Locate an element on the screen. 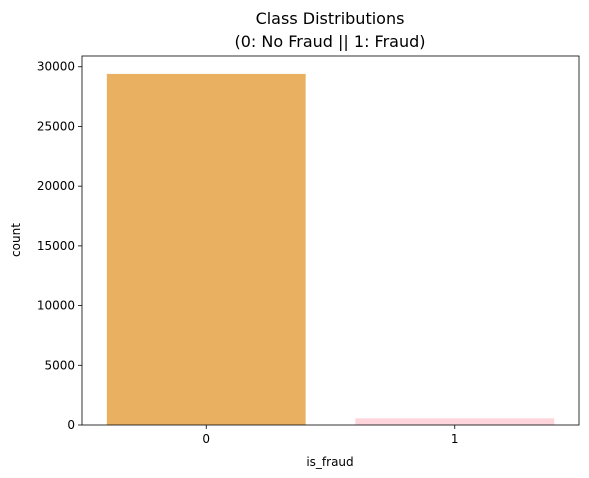 The image size is (589, 478). chart-title-line1: Class Distributions is located at coordinates (330, 18).